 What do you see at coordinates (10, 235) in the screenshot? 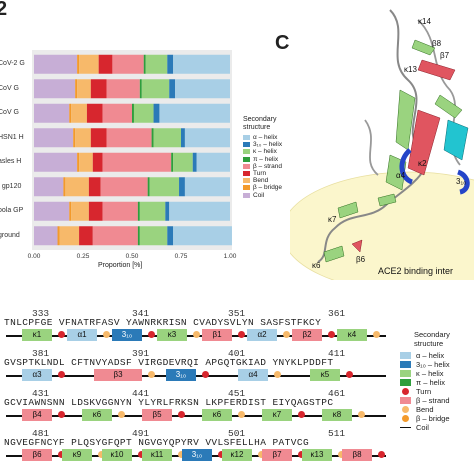
I see `y-tick-label: ground` at bounding box center [10, 235].